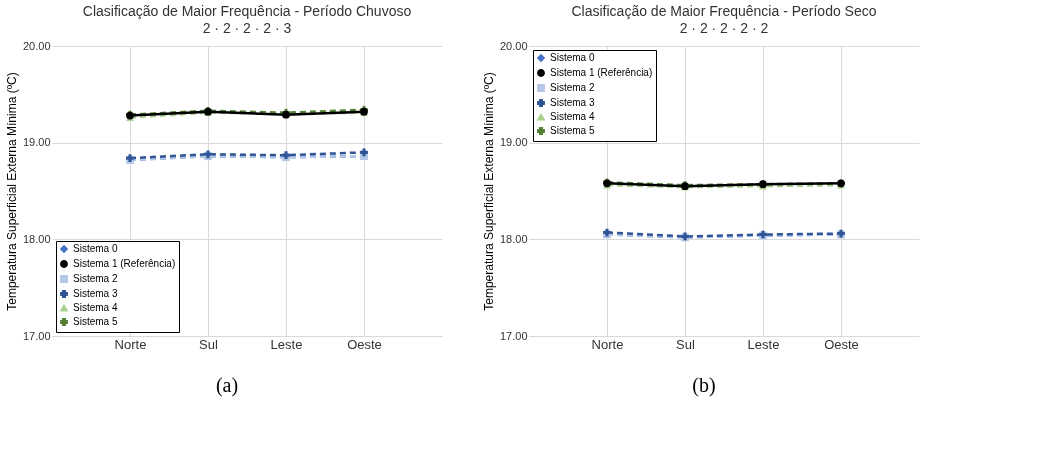 This screenshot has width=1042, height=463. I want to click on text: (b), so click(704, 385).